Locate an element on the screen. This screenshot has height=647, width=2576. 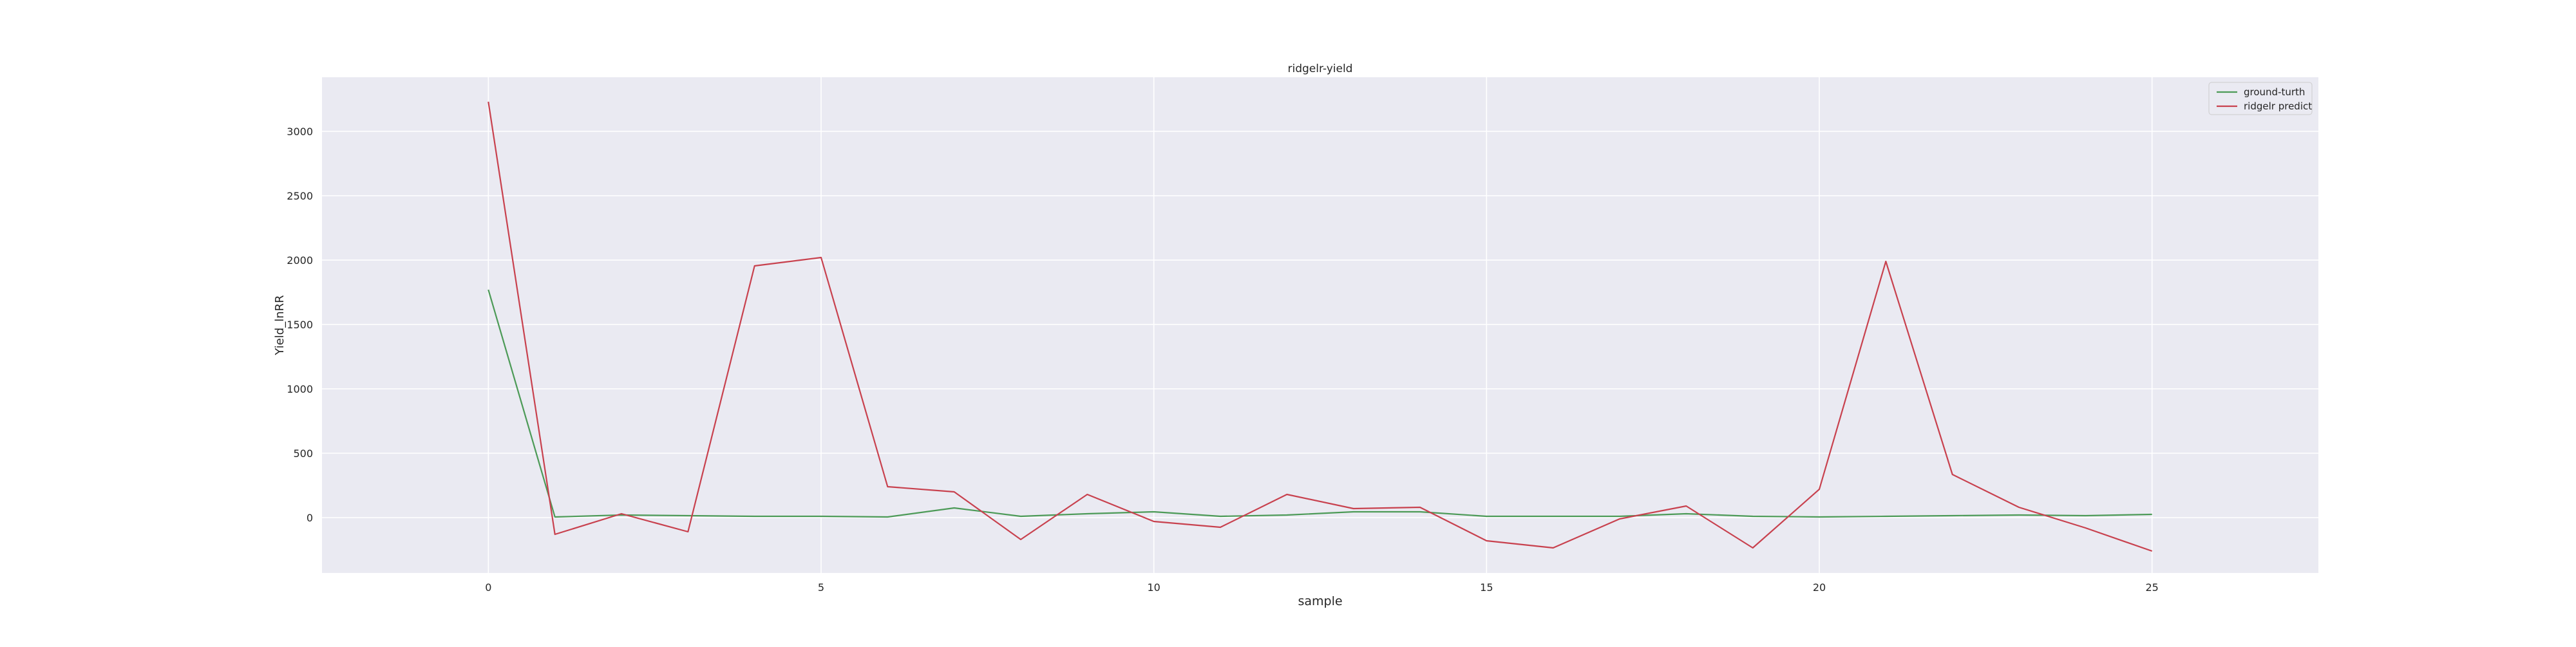
y-tick-label: 3000 is located at coordinates (300, 132).